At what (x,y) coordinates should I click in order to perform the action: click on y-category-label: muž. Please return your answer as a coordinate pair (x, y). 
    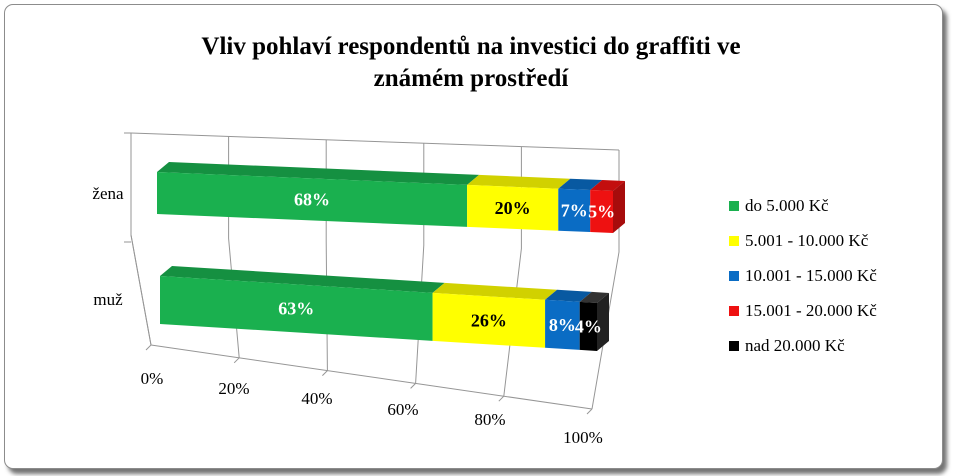
    Looking at the image, I should click on (108, 299).